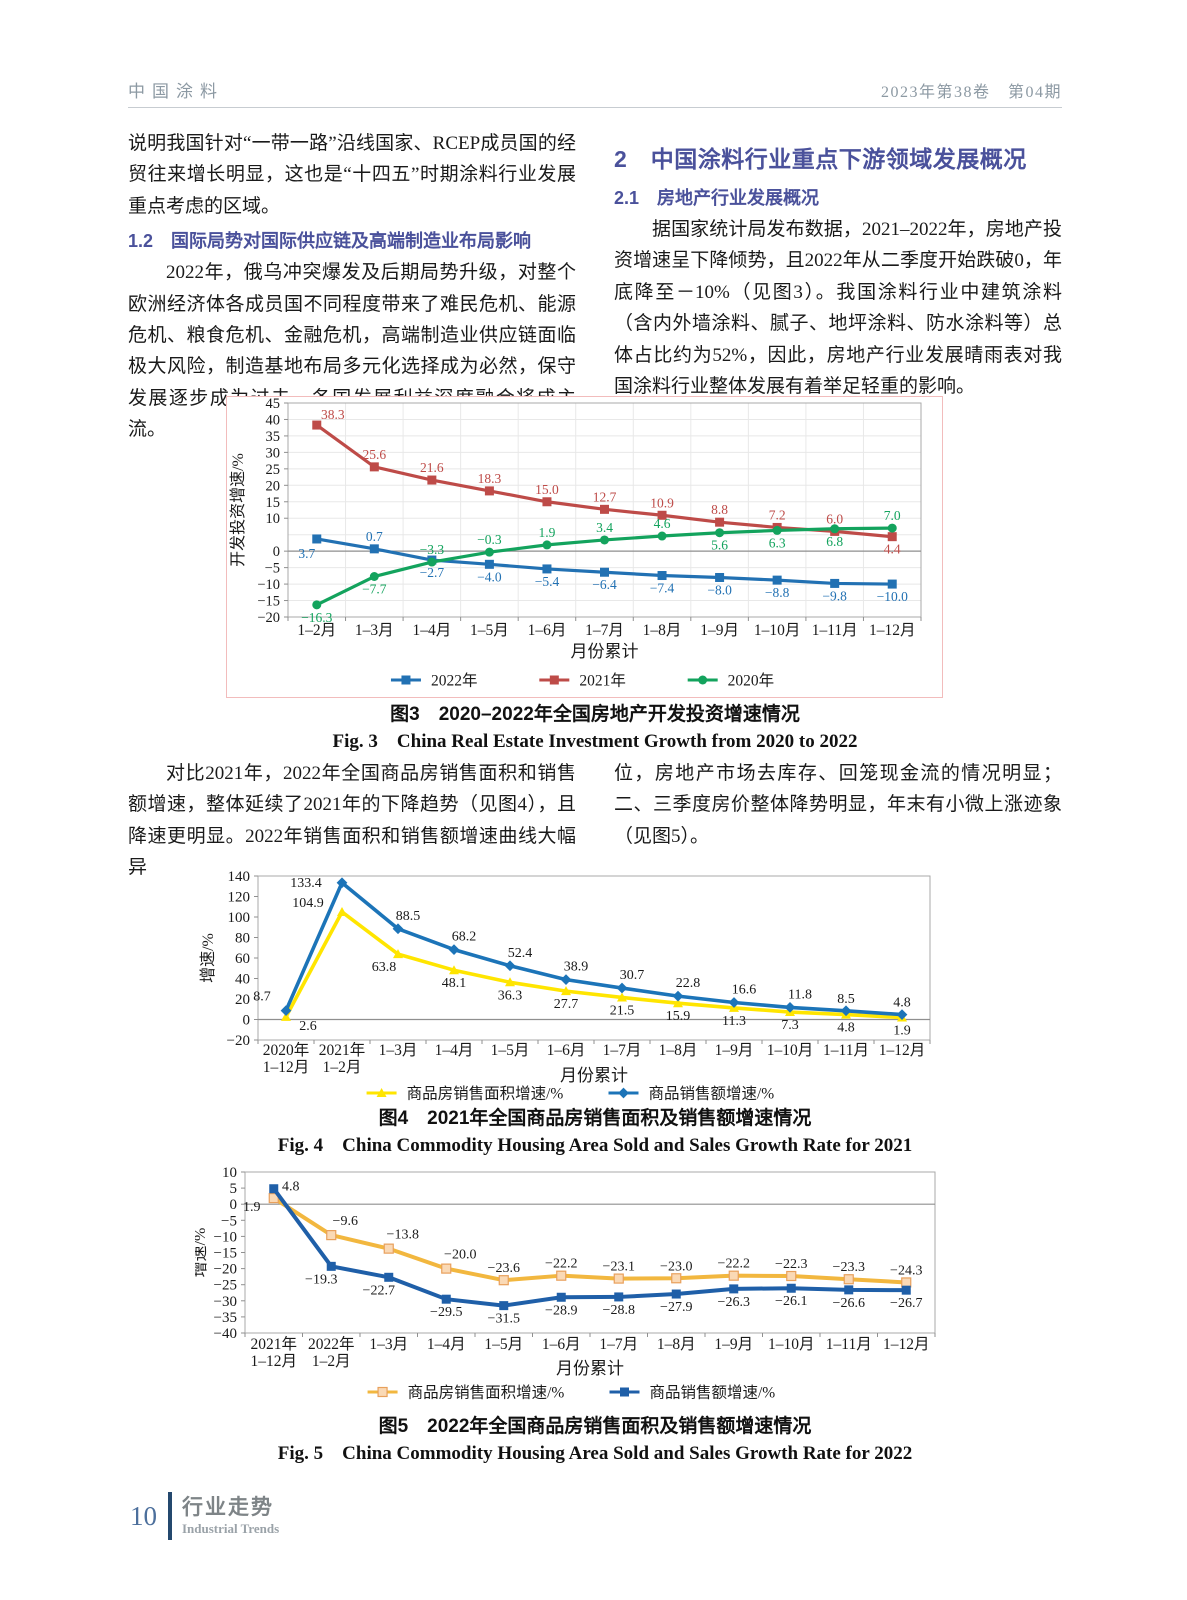 This screenshot has height=1600, width=1187. What do you see at coordinates (331, 1344) in the screenshot?
I see `svg-text: 2022年` at bounding box center [331, 1344].